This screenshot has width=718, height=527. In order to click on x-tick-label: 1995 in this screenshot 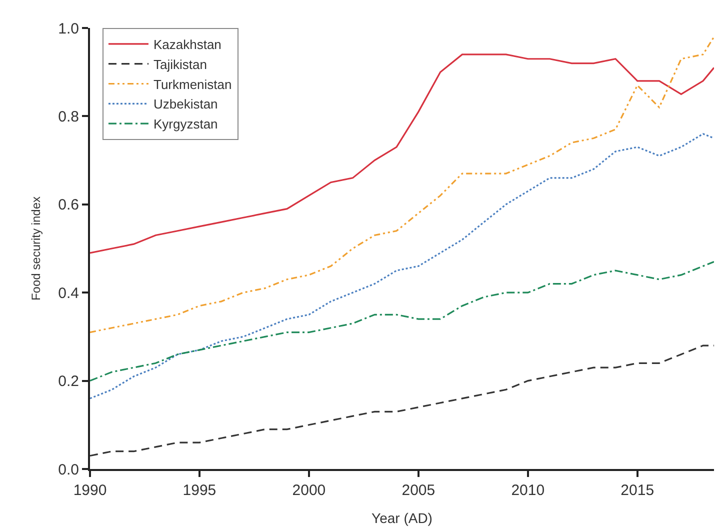, I will do `click(199, 490)`.